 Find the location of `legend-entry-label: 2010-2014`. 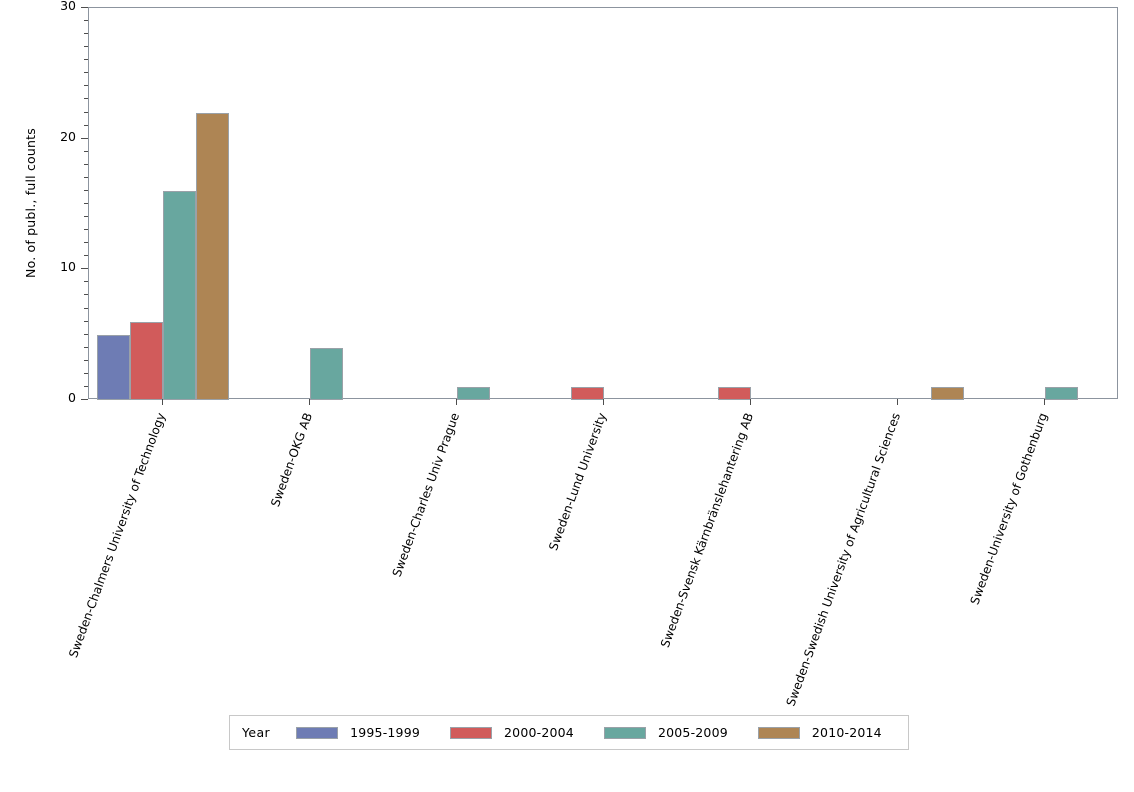

legend-entry-label: 2010-2014 is located at coordinates (846, 732).